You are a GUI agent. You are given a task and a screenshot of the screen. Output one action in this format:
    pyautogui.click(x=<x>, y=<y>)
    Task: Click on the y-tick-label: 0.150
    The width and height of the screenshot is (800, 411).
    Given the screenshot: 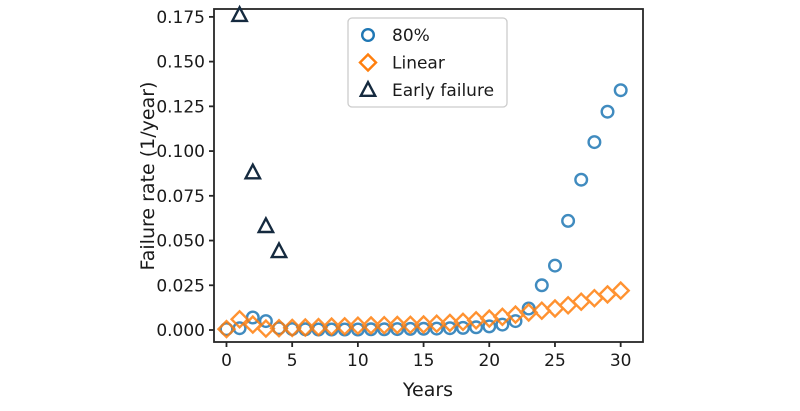 What is the action you would take?
    pyautogui.click(x=180, y=63)
    